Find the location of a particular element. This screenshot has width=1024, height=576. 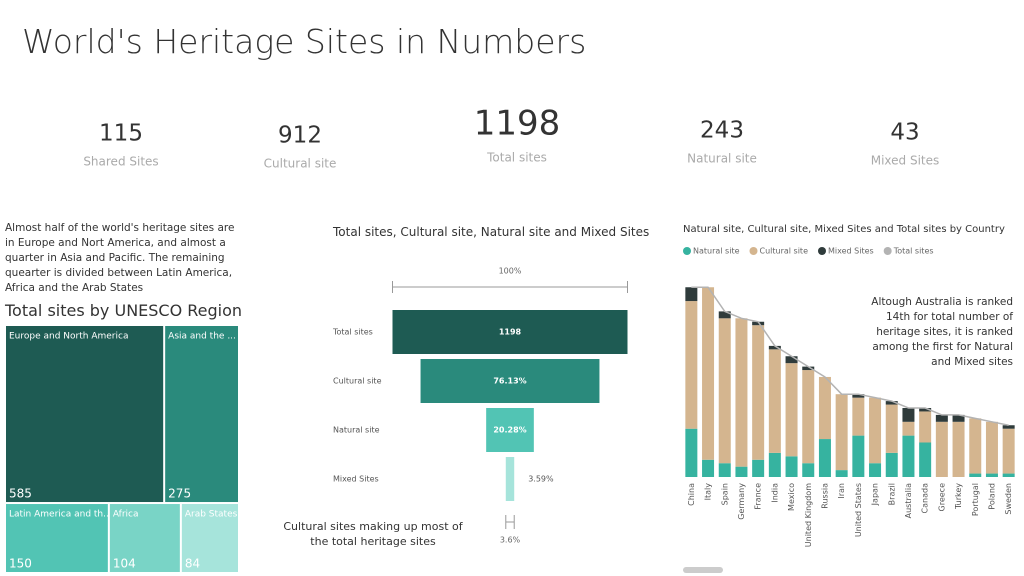

x-tick-label: Russia is located at coordinates (824, 496).